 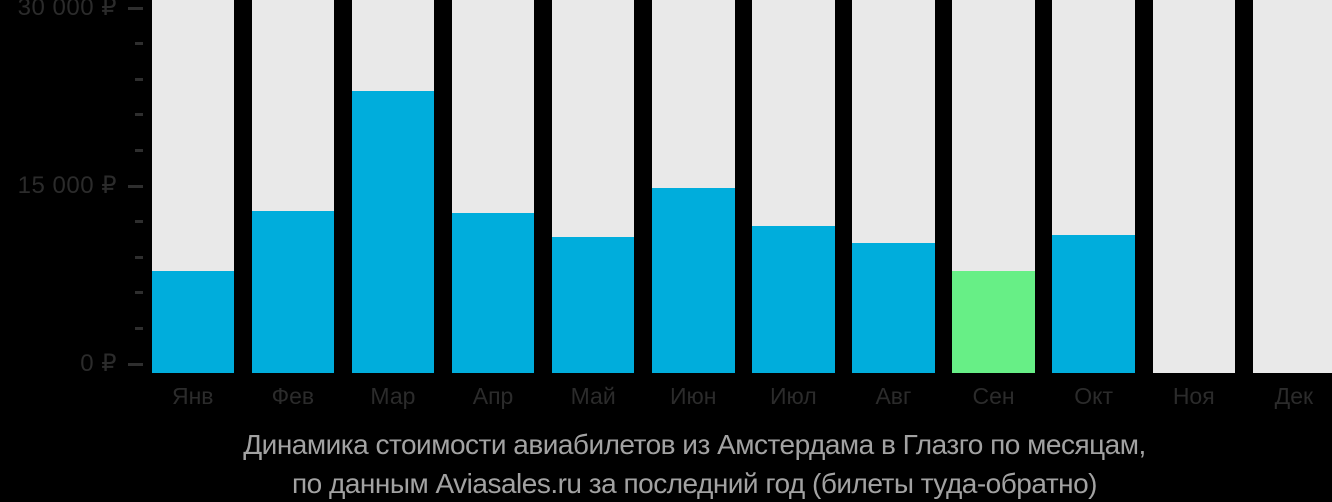 What do you see at coordinates (693, 396) in the screenshot?
I see `x-tick-label: Июн` at bounding box center [693, 396].